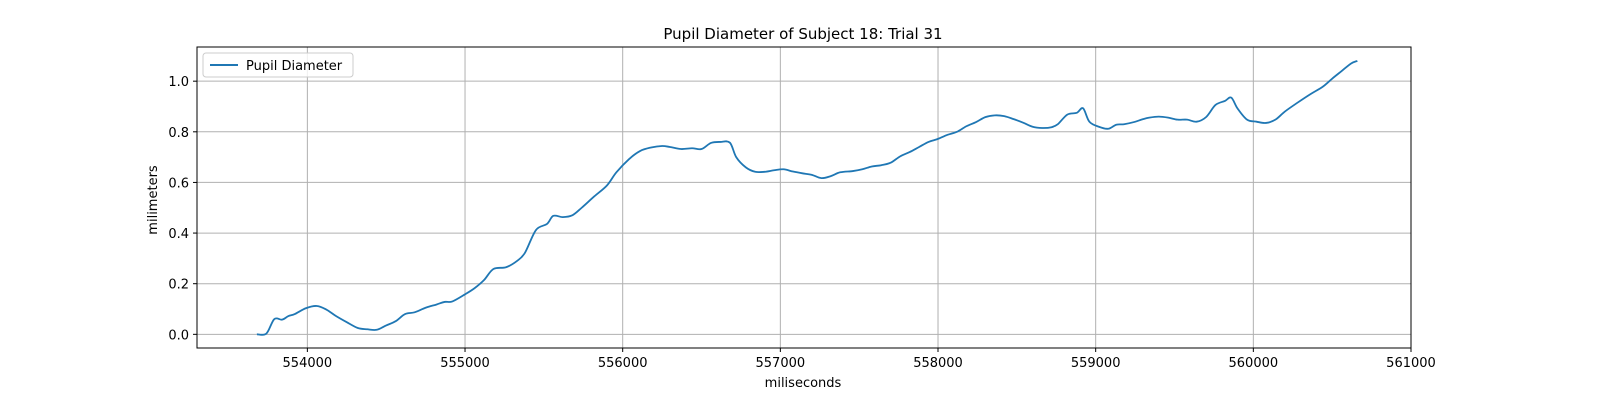  Describe the element at coordinates (153, 200) in the screenshot. I see `y-axis-label: milimeters` at that location.